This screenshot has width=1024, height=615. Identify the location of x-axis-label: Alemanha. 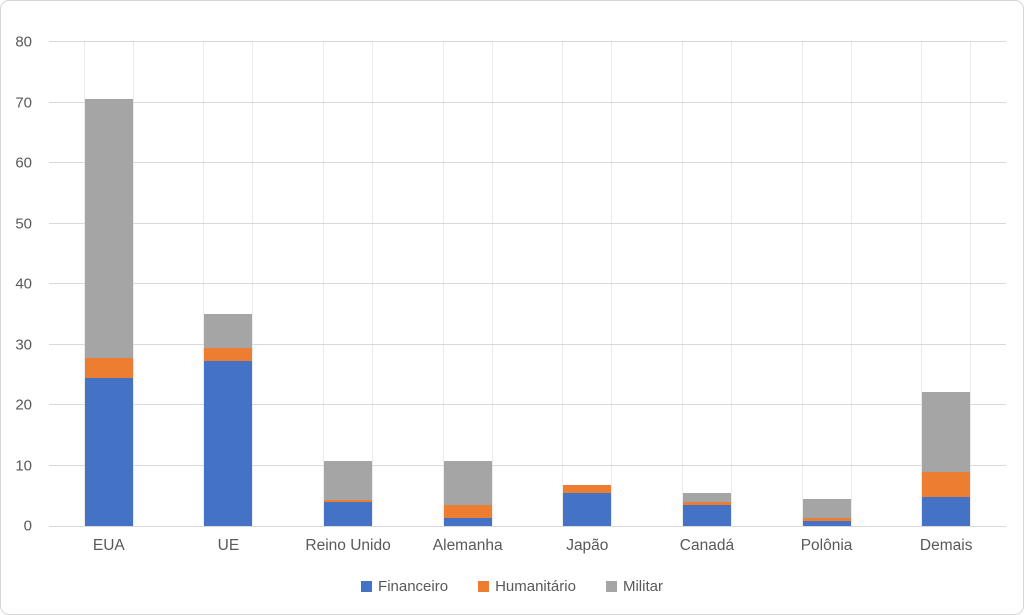
(467, 545).